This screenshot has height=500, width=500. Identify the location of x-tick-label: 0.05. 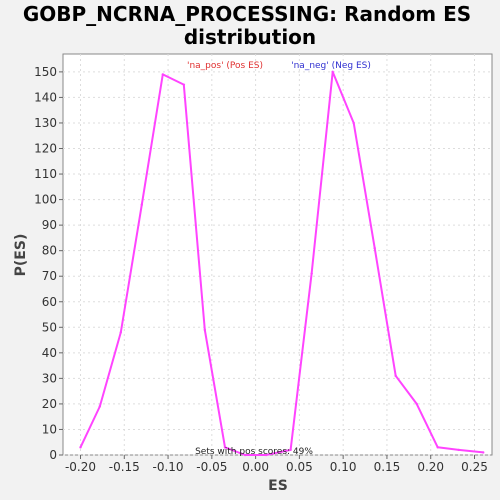
(299, 467).